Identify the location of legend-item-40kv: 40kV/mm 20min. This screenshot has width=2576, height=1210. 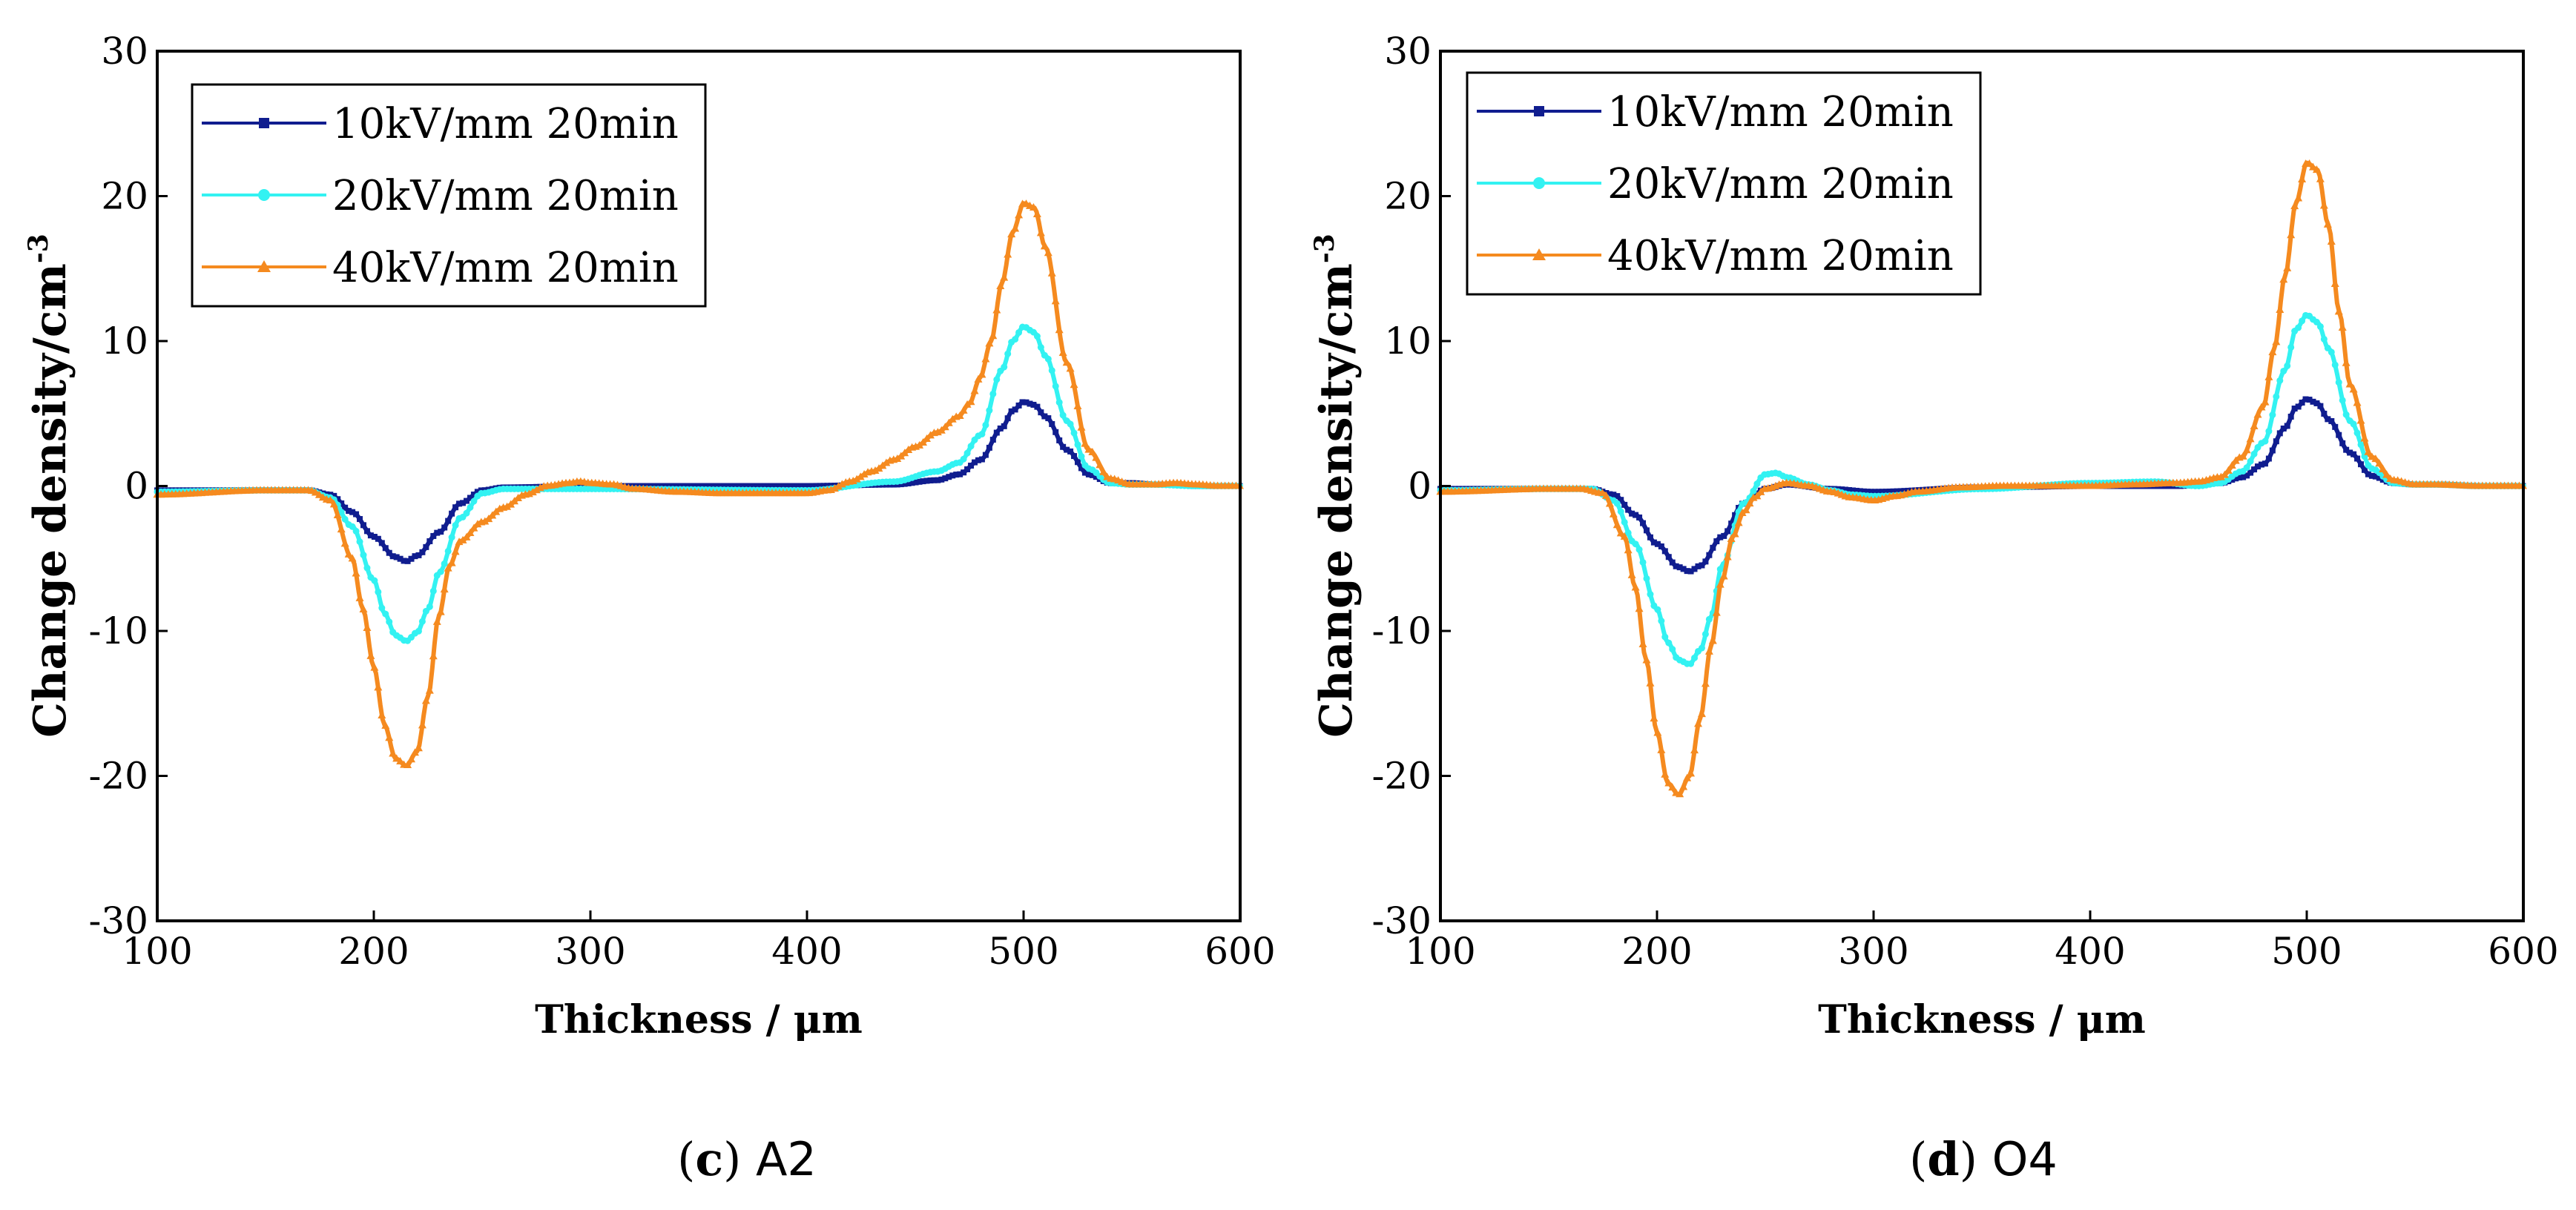
(441, 268).